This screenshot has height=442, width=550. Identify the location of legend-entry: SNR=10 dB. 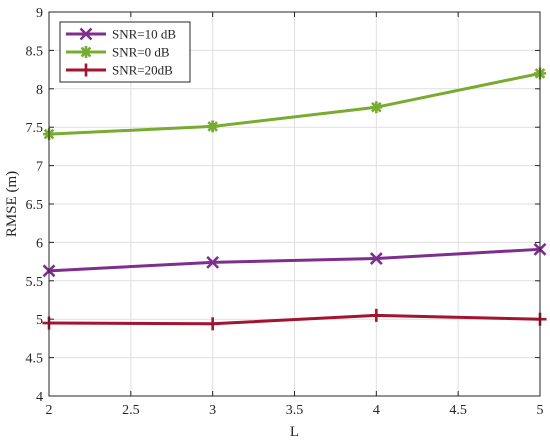
(121, 34).